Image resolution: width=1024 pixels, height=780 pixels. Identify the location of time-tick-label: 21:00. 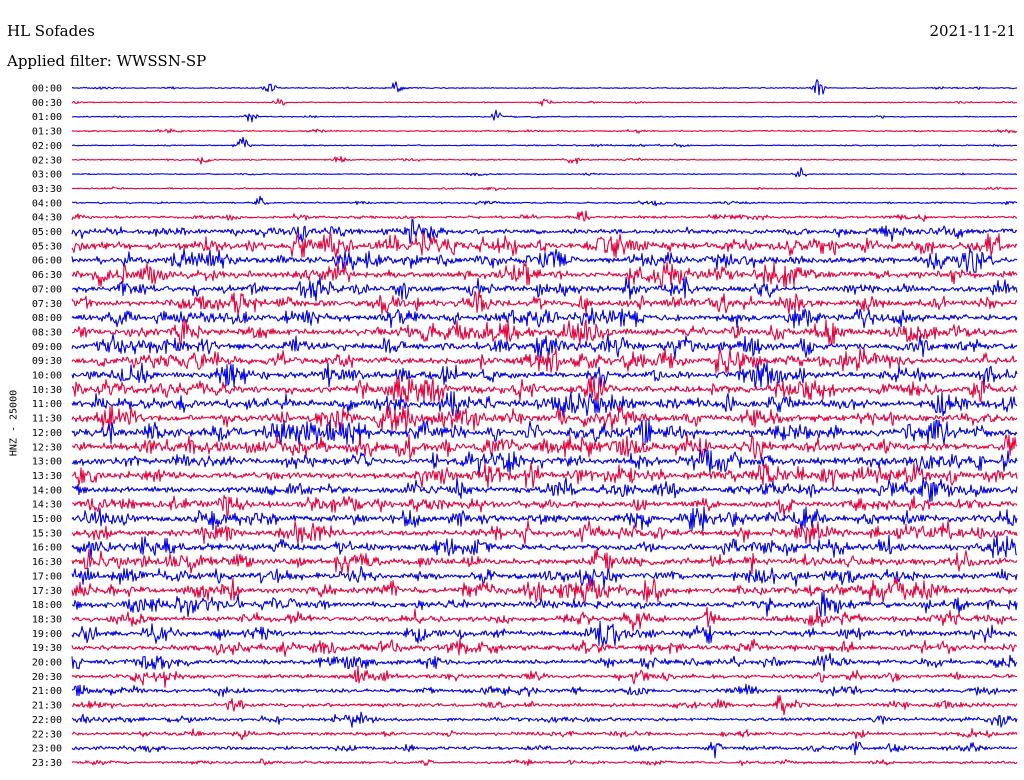
(47, 691).